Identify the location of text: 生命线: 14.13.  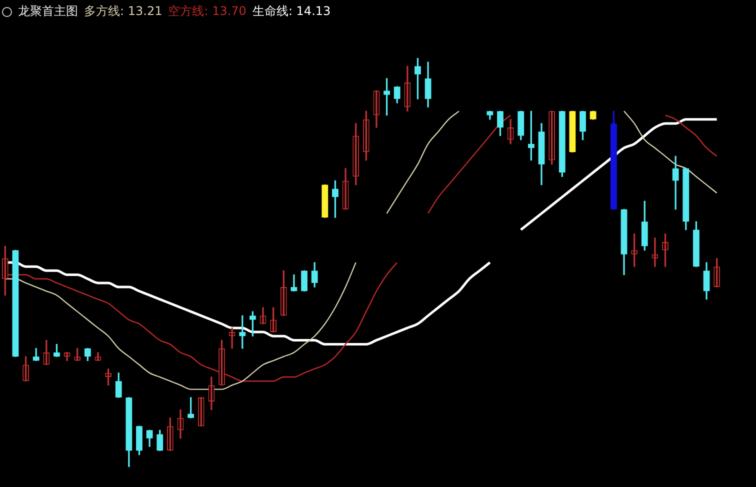
(291, 11).